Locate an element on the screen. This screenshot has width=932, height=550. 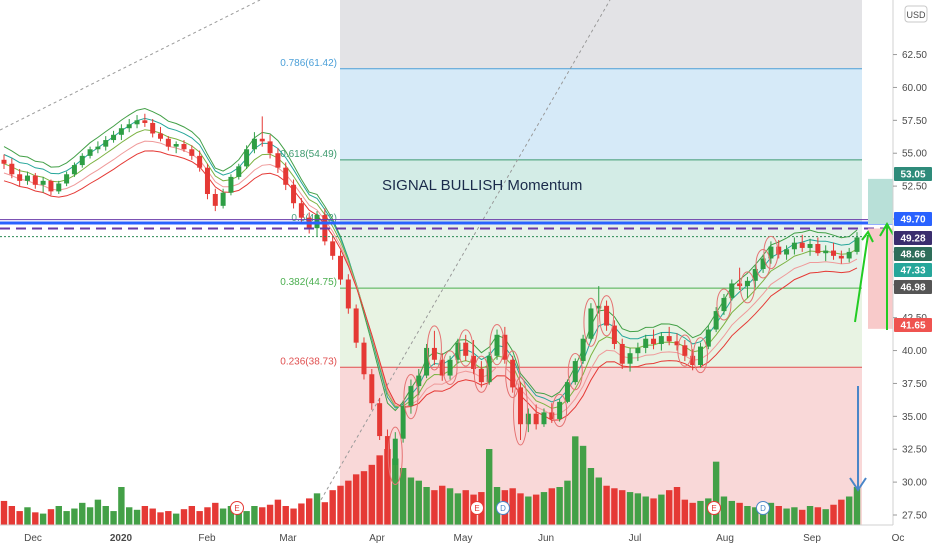
time-tick-label: Aug is located at coordinates (725, 538).